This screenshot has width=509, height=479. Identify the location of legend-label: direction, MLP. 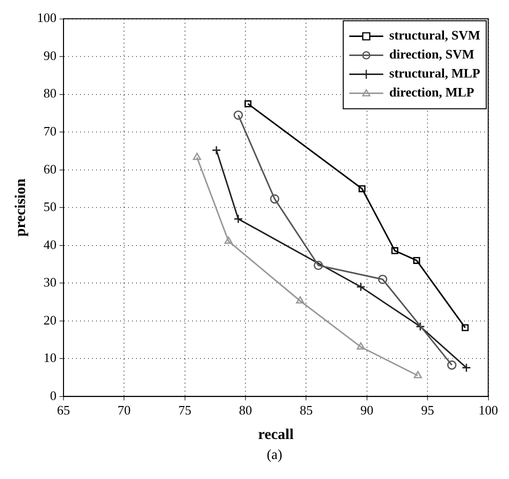
(431, 92).